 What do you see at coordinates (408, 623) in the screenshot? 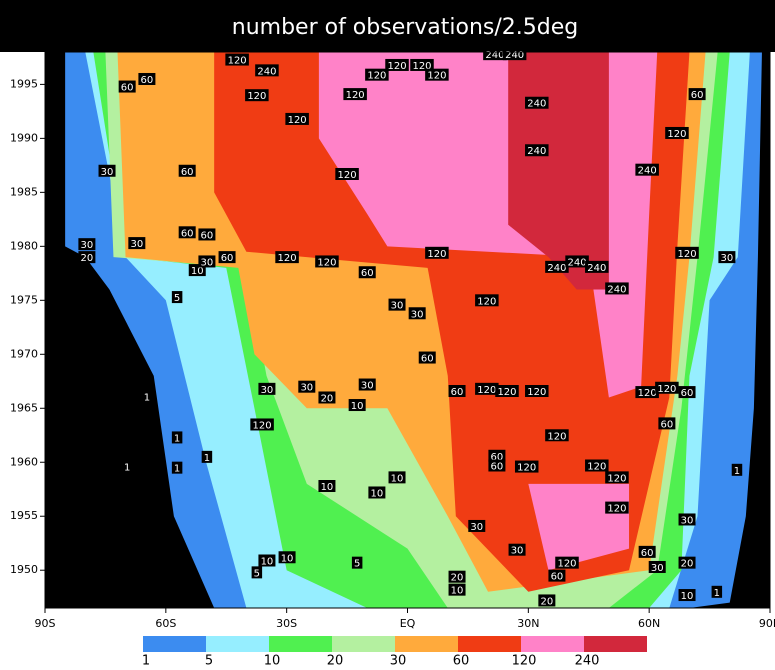
I see `x-tick-label: EQ` at bounding box center [408, 623].